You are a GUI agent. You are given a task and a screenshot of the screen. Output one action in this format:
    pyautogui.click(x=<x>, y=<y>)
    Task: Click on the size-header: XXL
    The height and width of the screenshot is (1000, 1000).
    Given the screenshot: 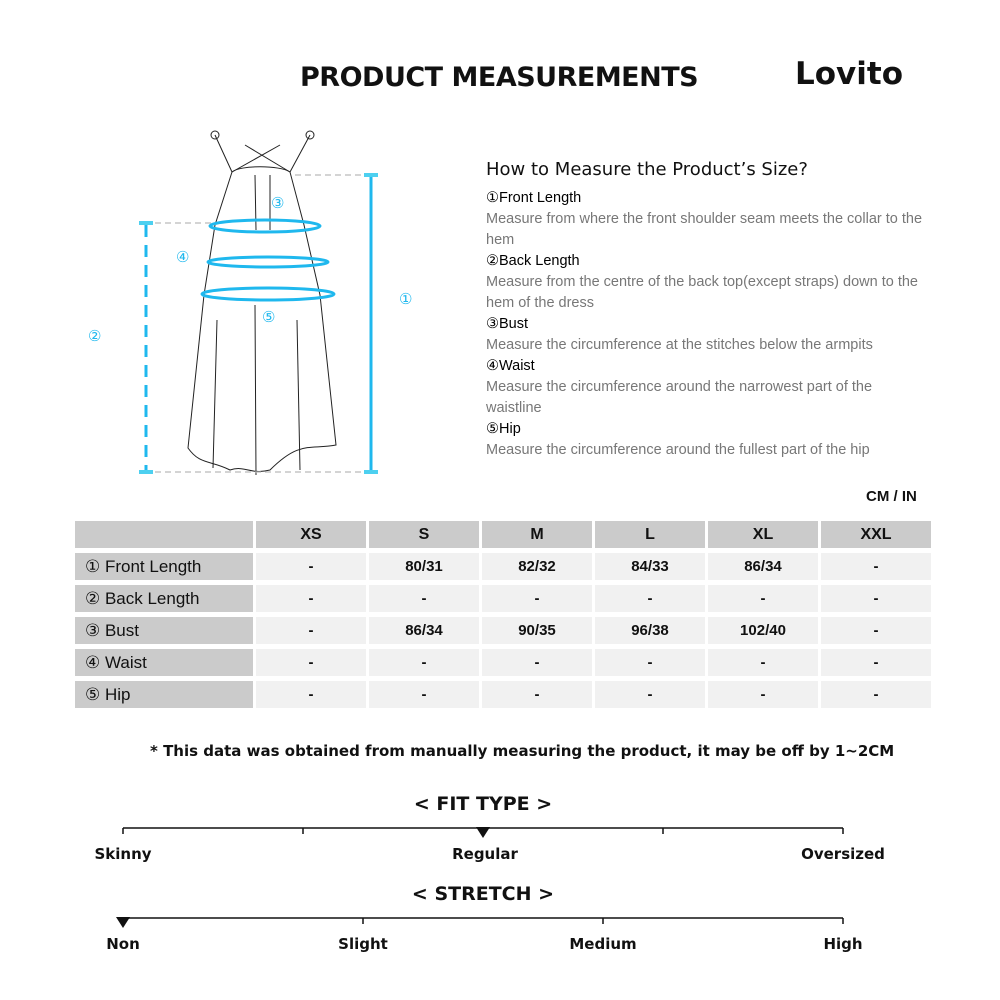 What is the action you would take?
    pyautogui.click(x=876, y=534)
    